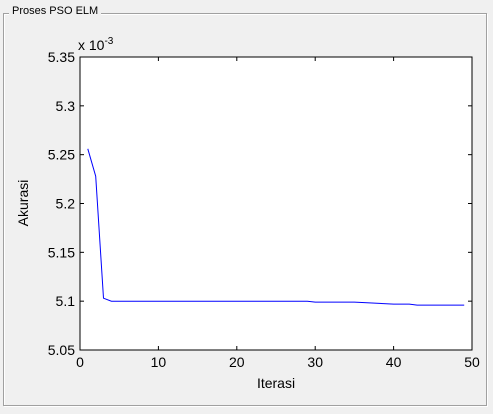 Image resolution: width=493 pixels, height=414 pixels. What do you see at coordinates (96, 44) in the screenshot?
I see `y-exponent-label: x 10-3` at bounding box center [96, 44].